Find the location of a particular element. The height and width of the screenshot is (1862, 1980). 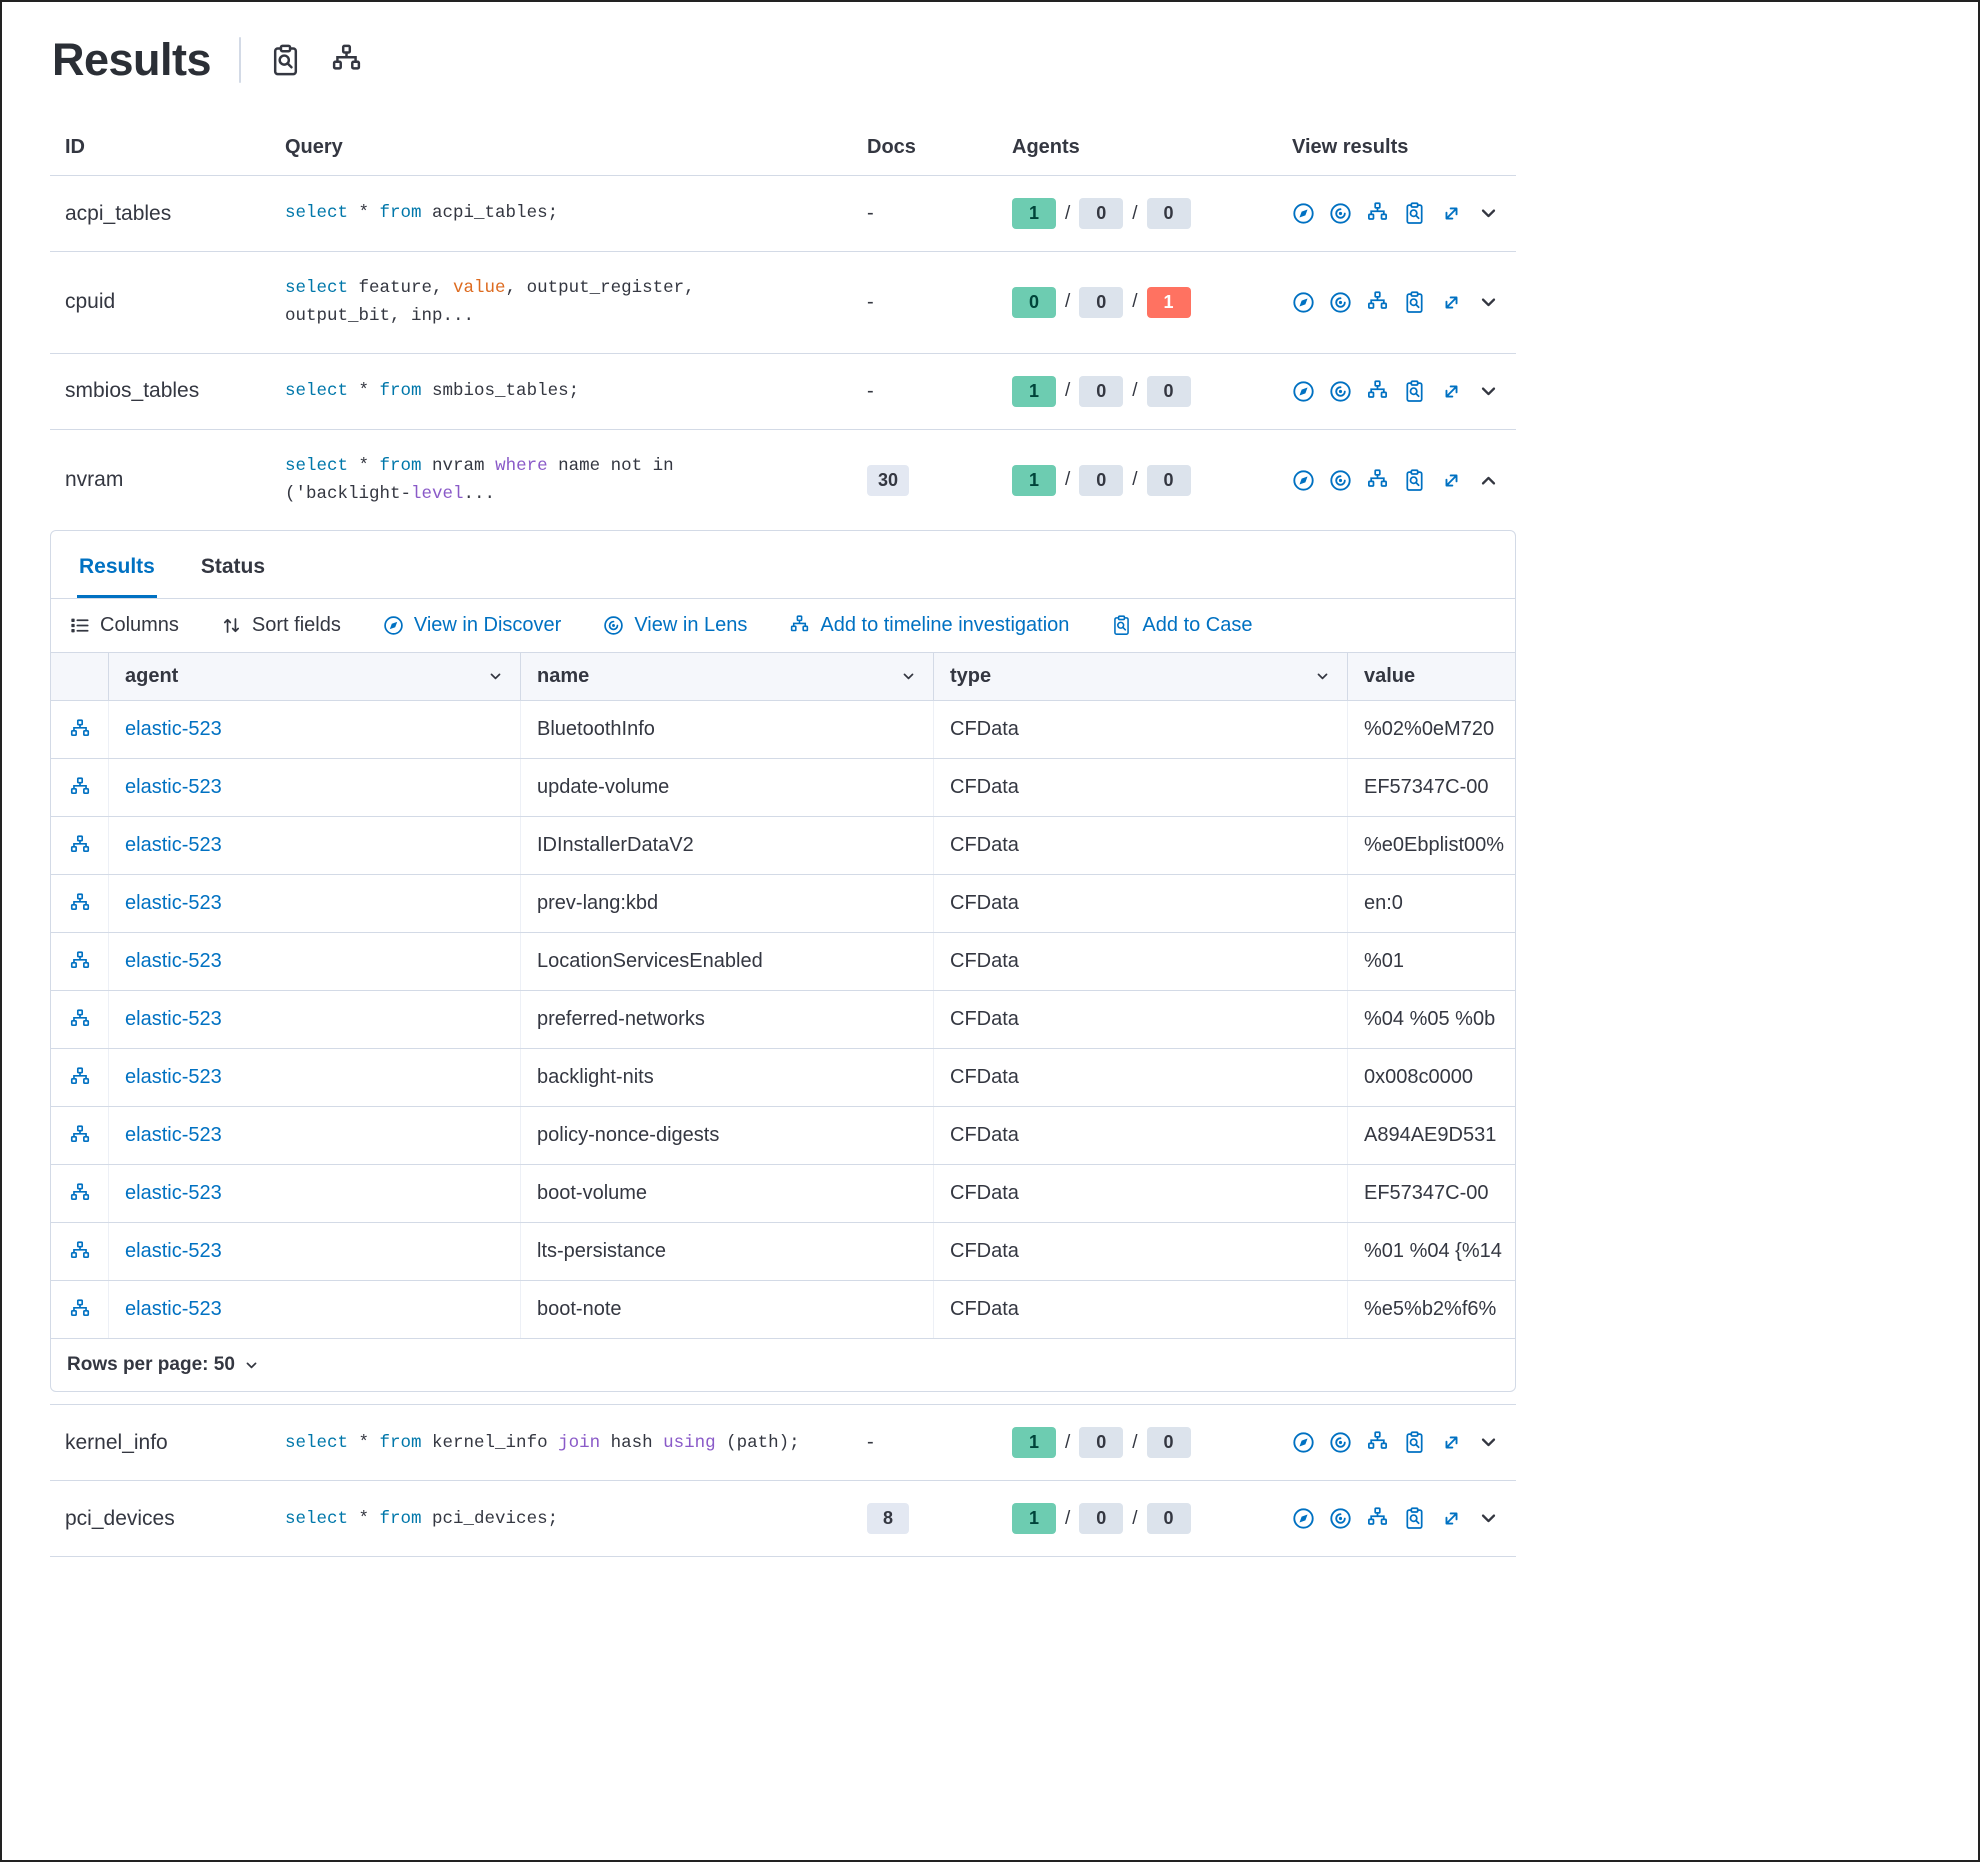

tab-results: Results is located at coordinates (117, 564).